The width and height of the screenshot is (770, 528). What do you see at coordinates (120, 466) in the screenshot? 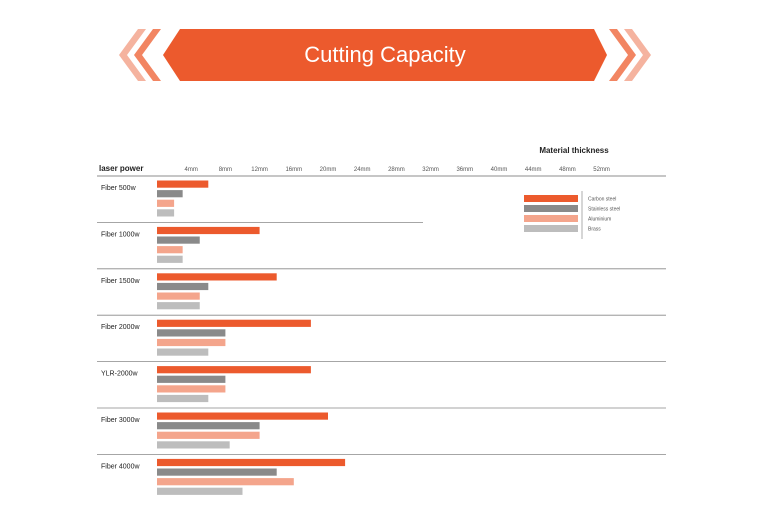
I see `row-label: Fiber 4000w` at bounding box center [120, 466].